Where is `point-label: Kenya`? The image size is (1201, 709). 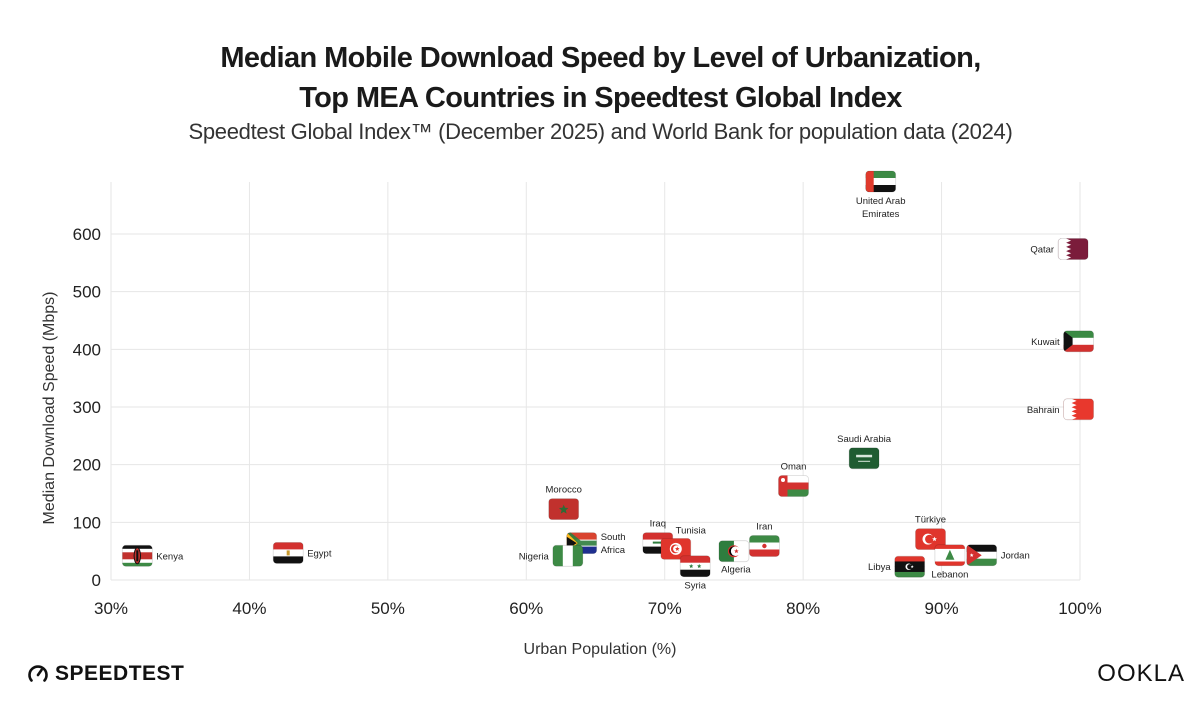
point-label: Kenya is located at coordinates (170, 556).